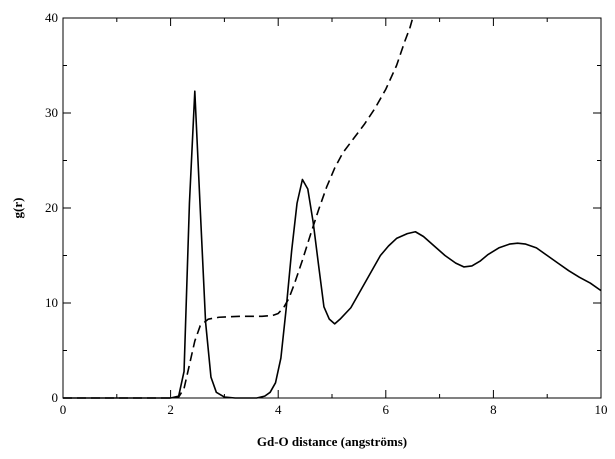  What do you see at coordinates (601, 409) in the screenshot?
I see `x-tick-label: 10` at bounding box center [601, 409].